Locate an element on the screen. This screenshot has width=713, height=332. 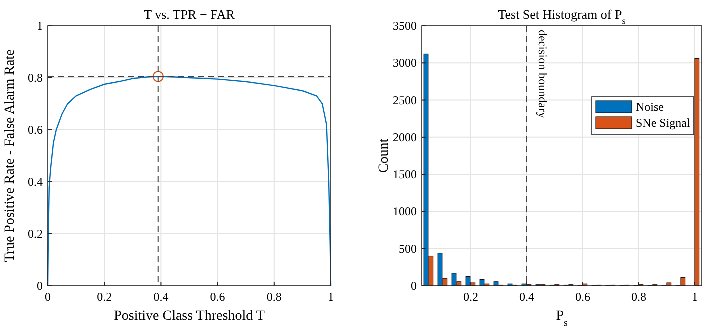
y-tick-label: 2500 is located at coordinates (405, 100).